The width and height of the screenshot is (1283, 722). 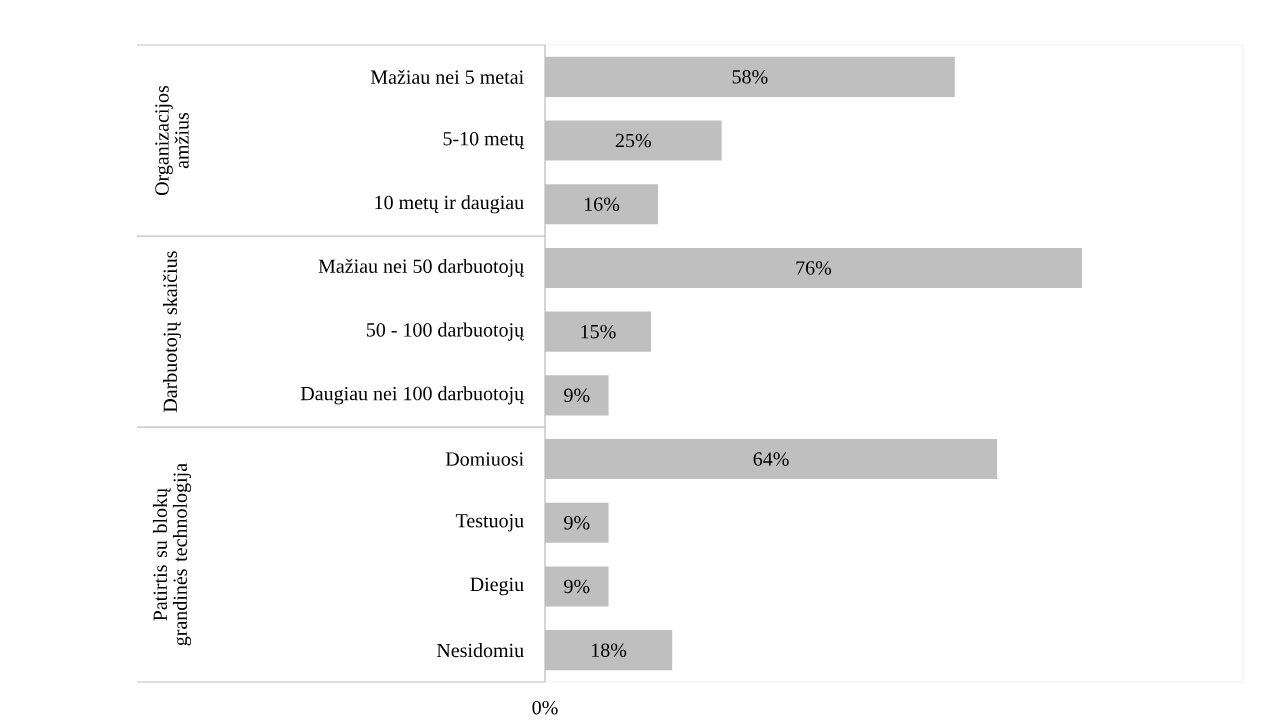 What do you see at coordinates (771, 459) in the screenshot?
I see `data-label: 64%` at bounding box center [771, 459].